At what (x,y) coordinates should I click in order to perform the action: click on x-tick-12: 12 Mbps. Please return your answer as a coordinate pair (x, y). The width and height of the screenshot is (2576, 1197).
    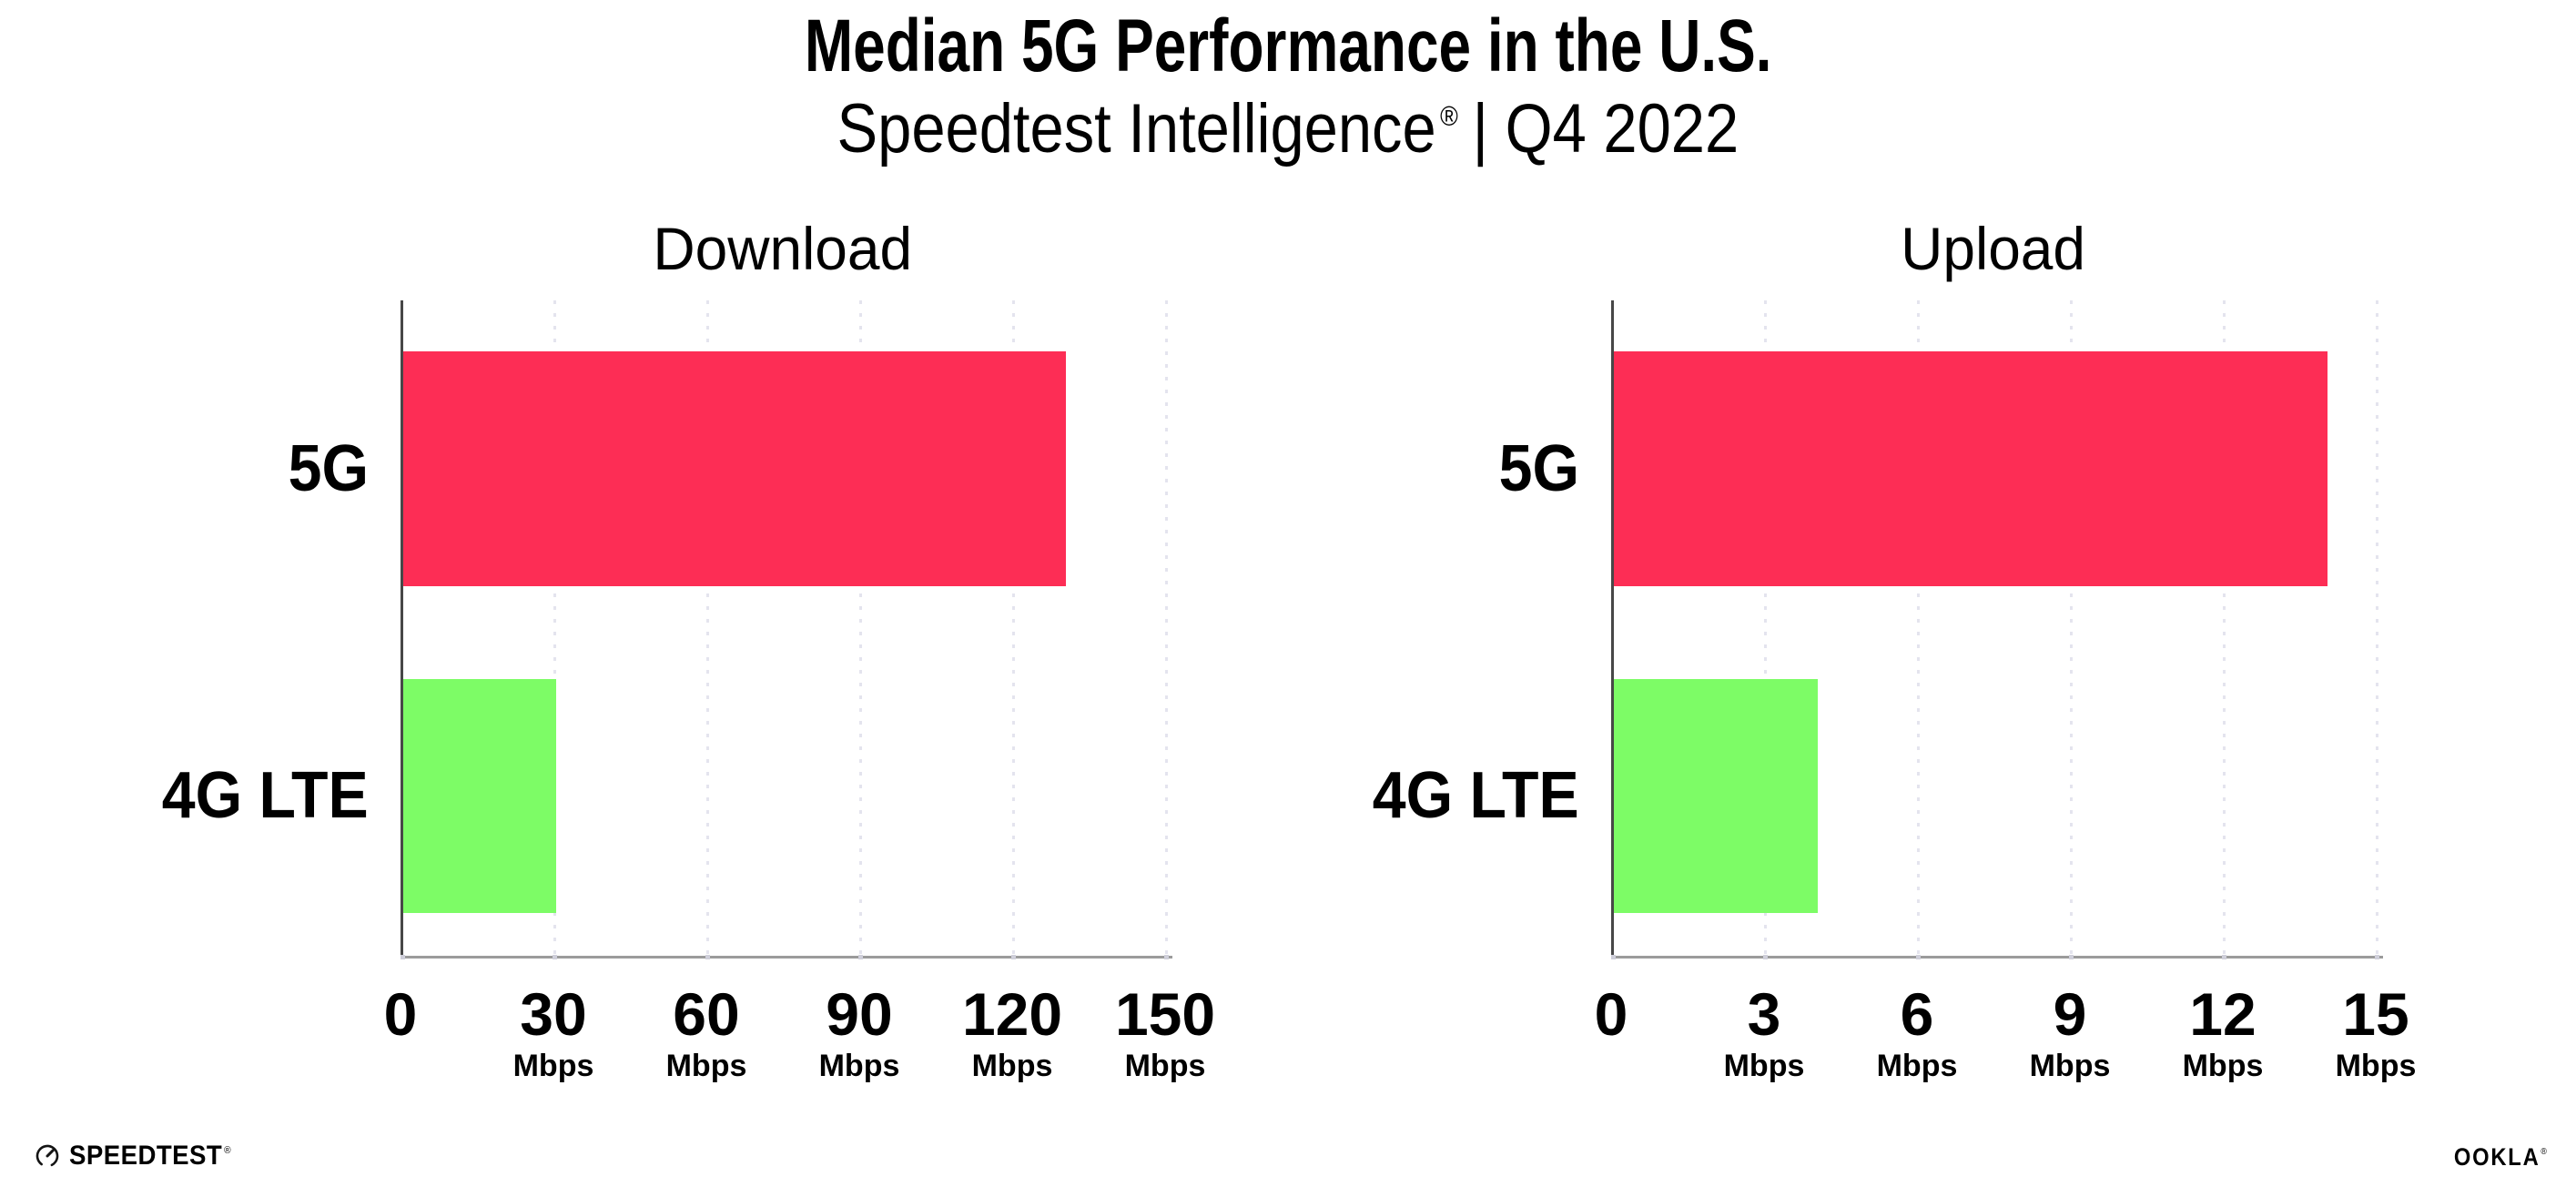
    Looking at the image, I should click on (2223, 1032).